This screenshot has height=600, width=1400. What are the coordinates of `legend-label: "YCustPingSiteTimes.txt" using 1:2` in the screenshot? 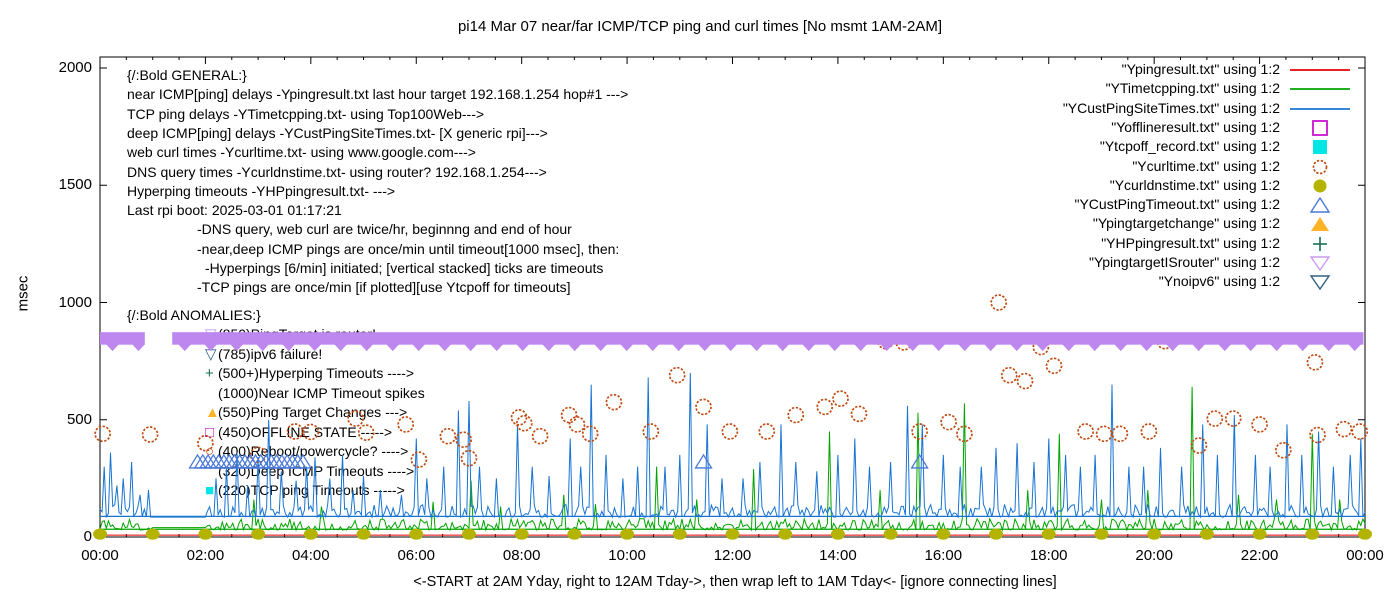 It's located at (1171, 107).